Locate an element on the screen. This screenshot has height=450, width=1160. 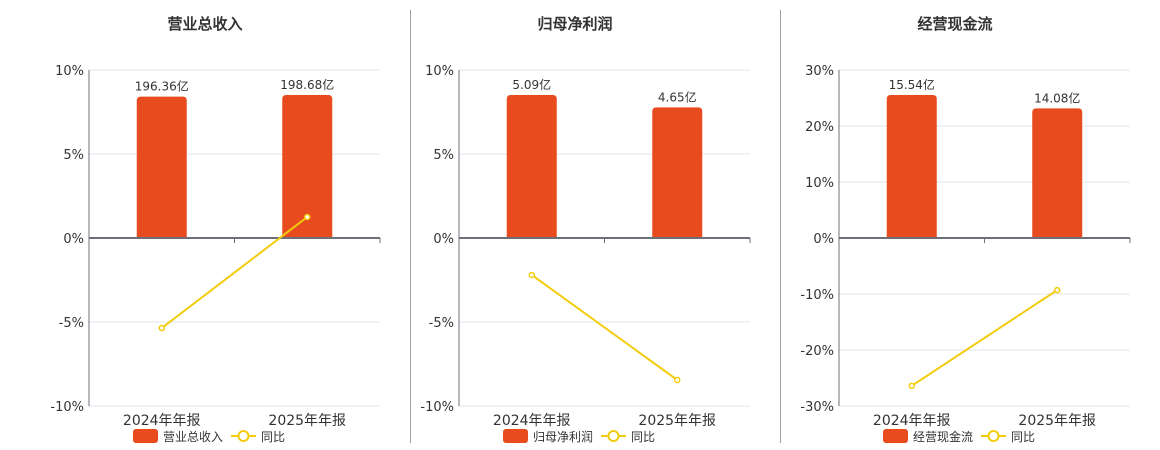
chart-title: 营业总收入 is located at coordinates (205, 24).